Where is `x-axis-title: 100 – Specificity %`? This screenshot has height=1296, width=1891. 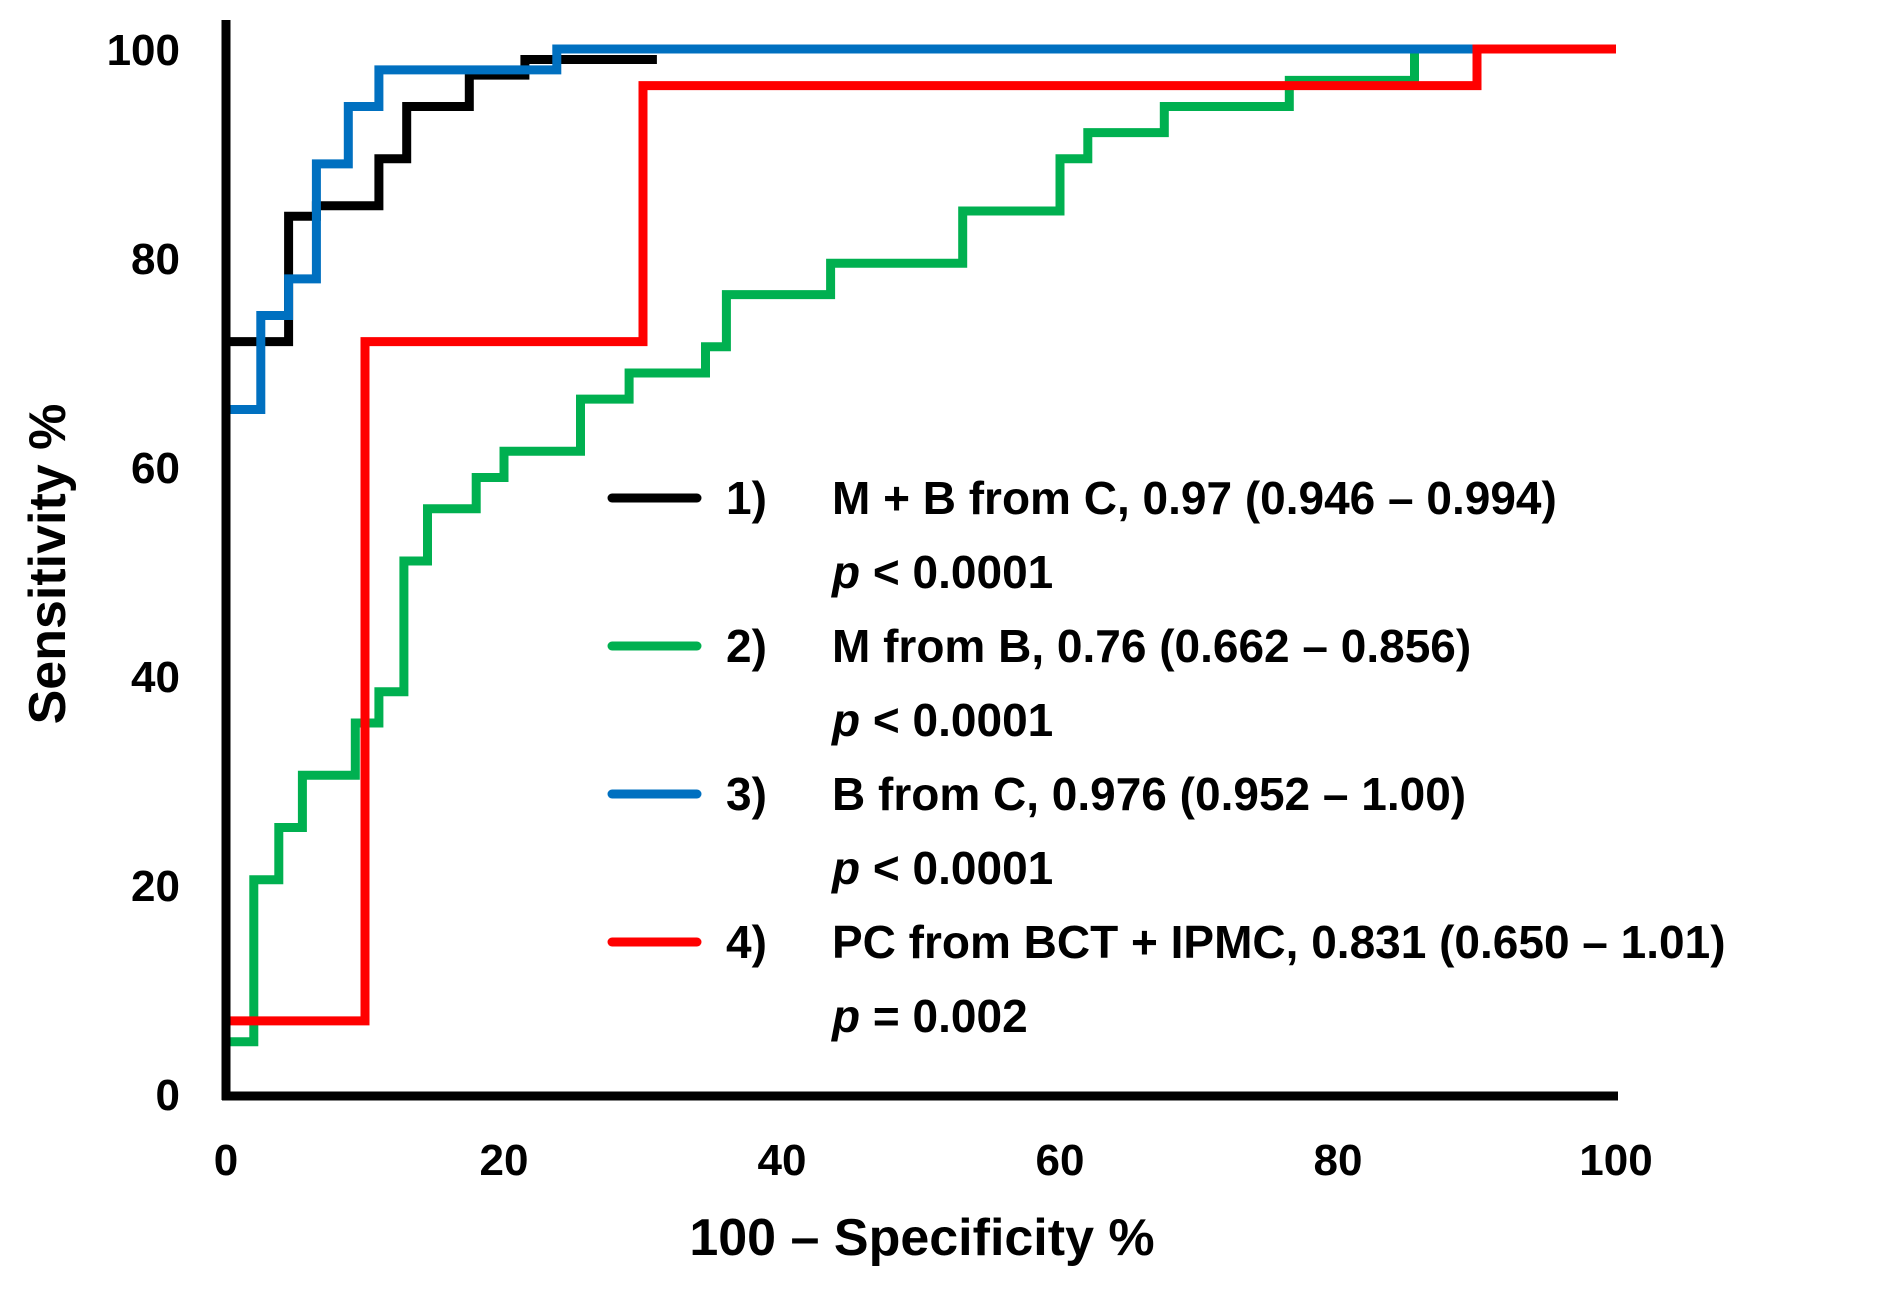
x-axis-title: 100 – Specificity % is located at coordinates (921, 1238).